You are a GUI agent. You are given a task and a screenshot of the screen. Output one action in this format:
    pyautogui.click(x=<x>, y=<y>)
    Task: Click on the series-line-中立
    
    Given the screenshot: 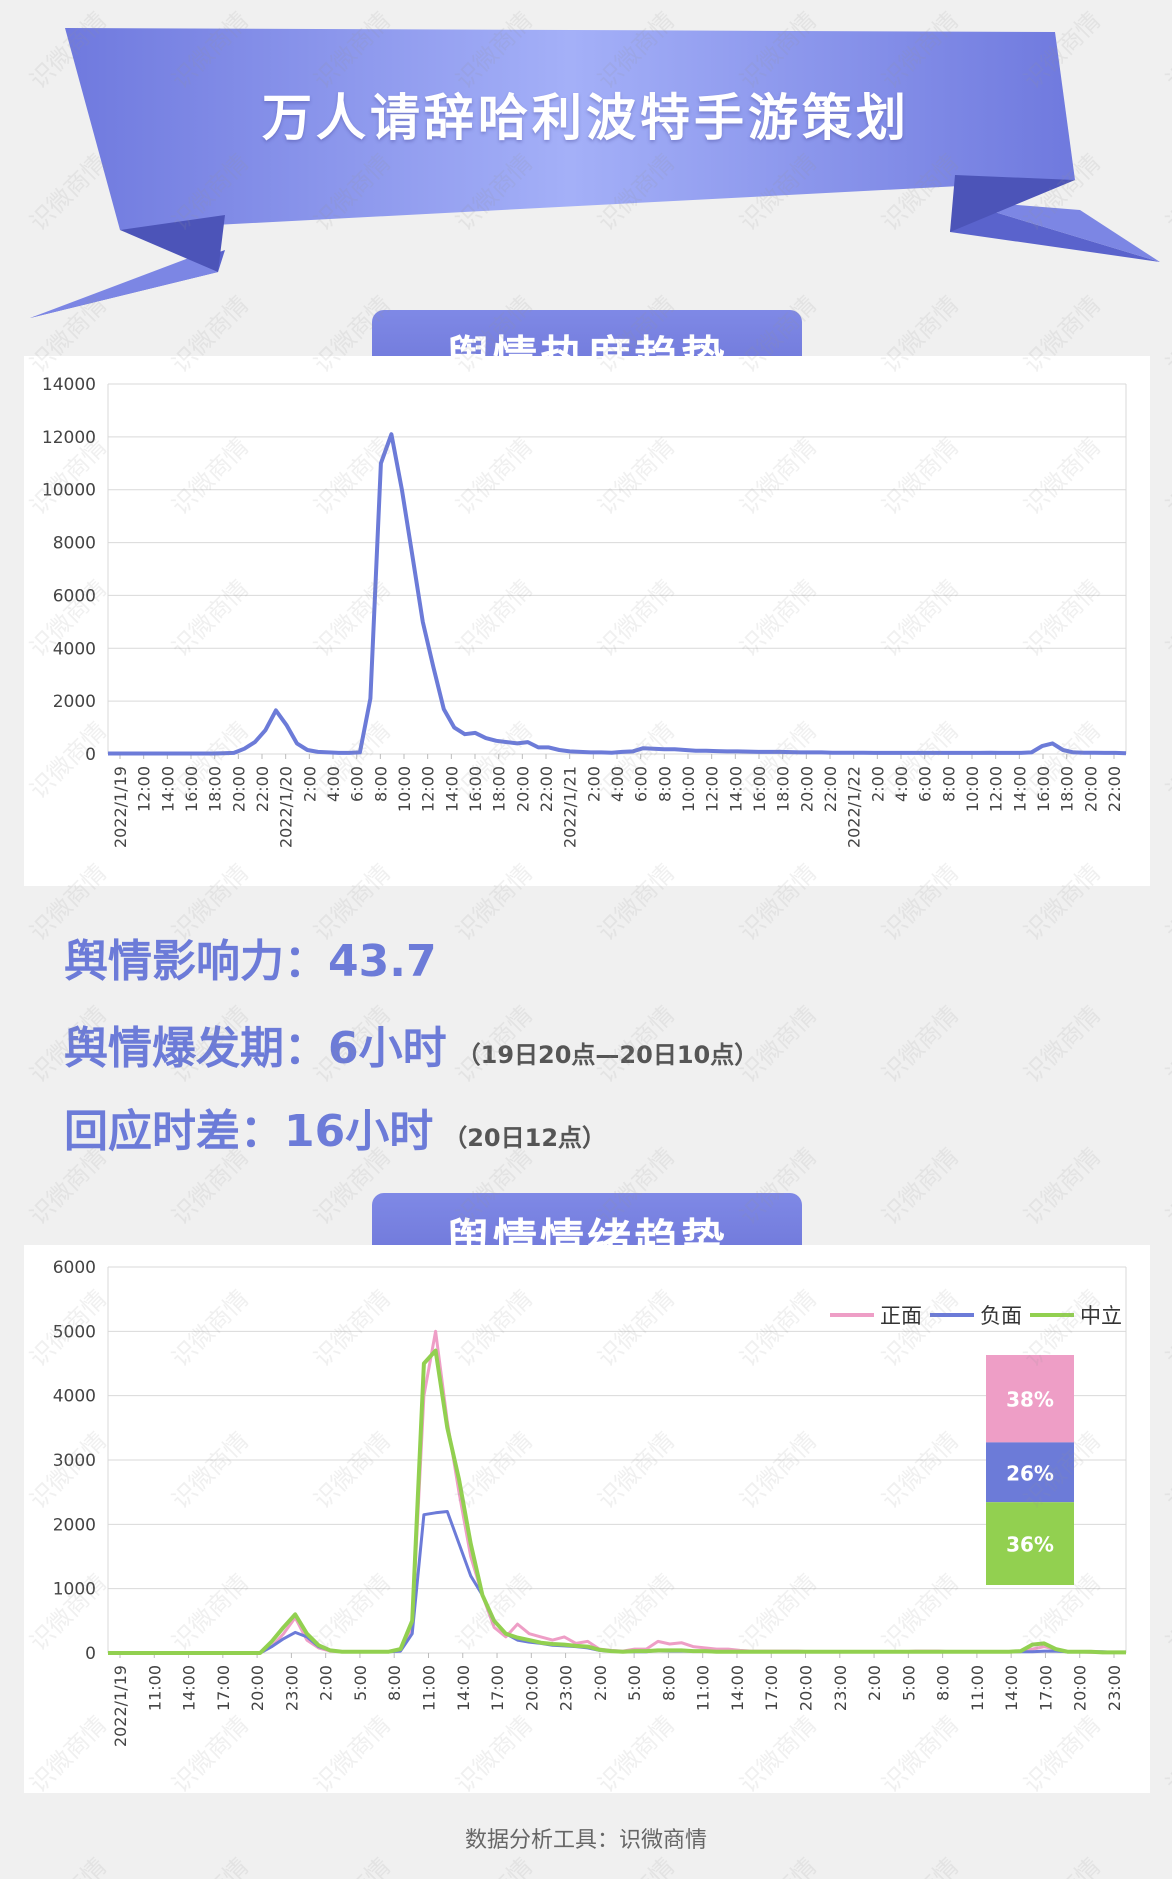 What is the action you would take?
    pyautogui.click(x=617, y=1501)
    